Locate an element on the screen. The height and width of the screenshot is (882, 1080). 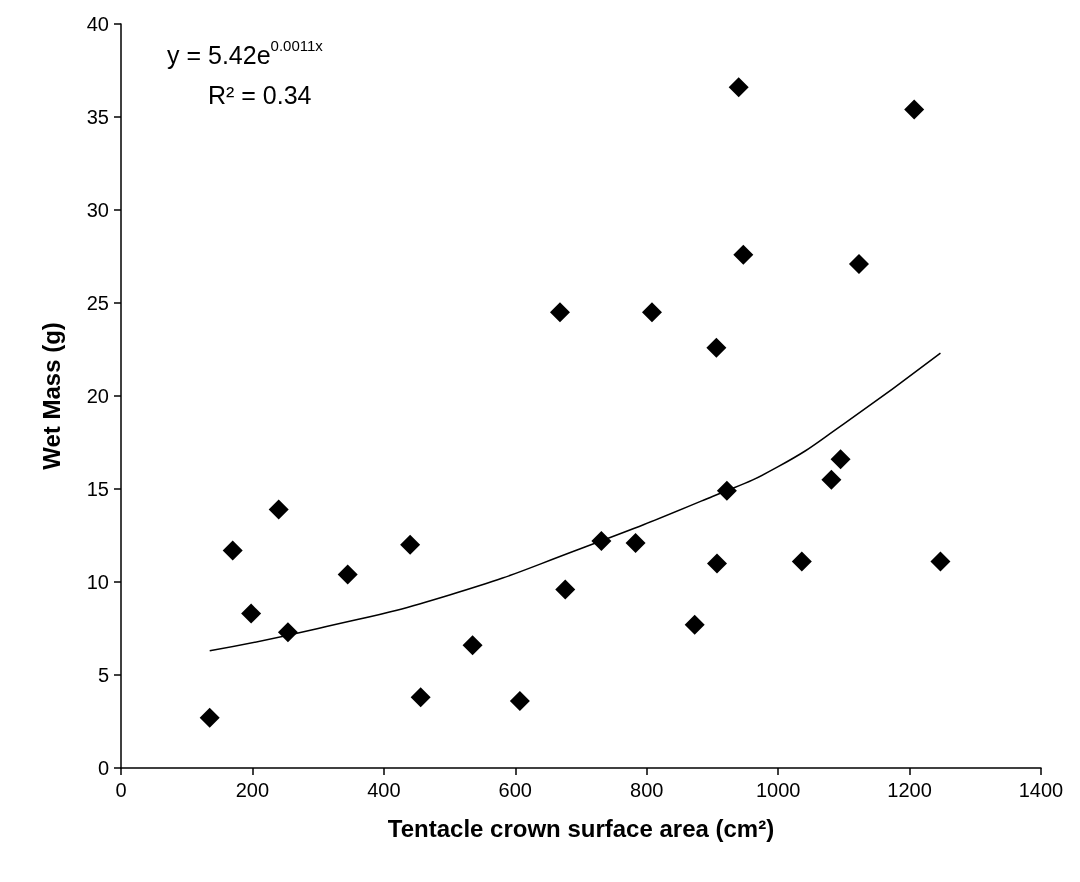
x-tick-label: 400 is located at coordinates (384, 790).